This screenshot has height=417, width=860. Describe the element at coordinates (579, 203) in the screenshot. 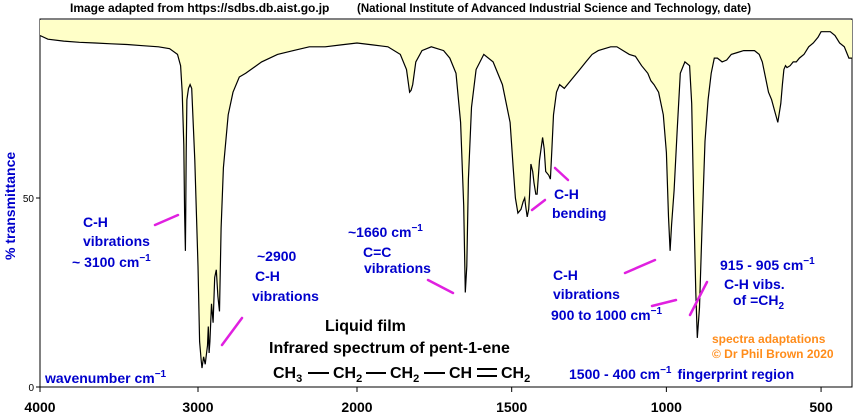

I see `annotation-ch-bending: C-H bending` at that location.